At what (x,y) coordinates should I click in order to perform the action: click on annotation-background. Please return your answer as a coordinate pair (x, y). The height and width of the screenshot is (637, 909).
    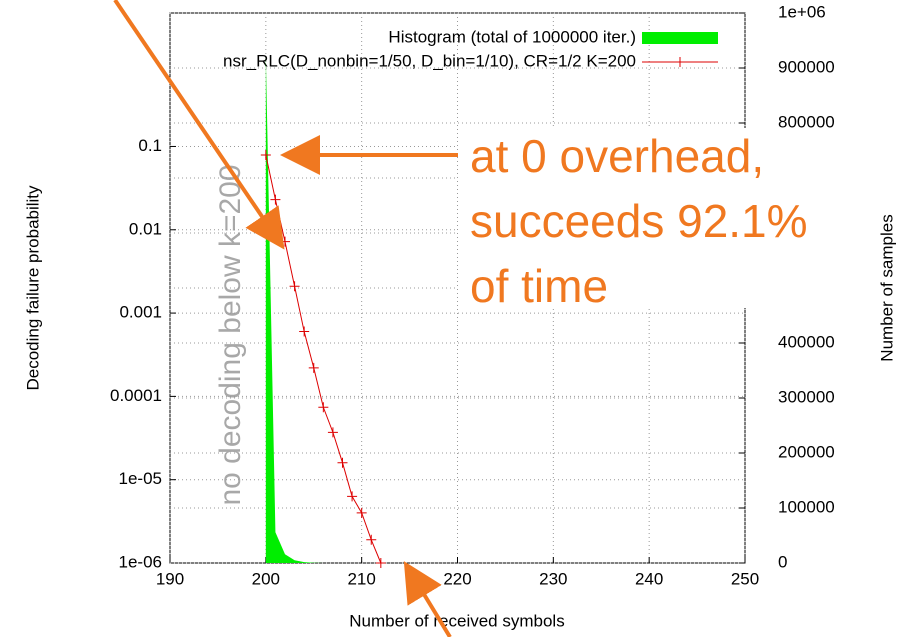
    Looking at the image, I should click on (658, 218).